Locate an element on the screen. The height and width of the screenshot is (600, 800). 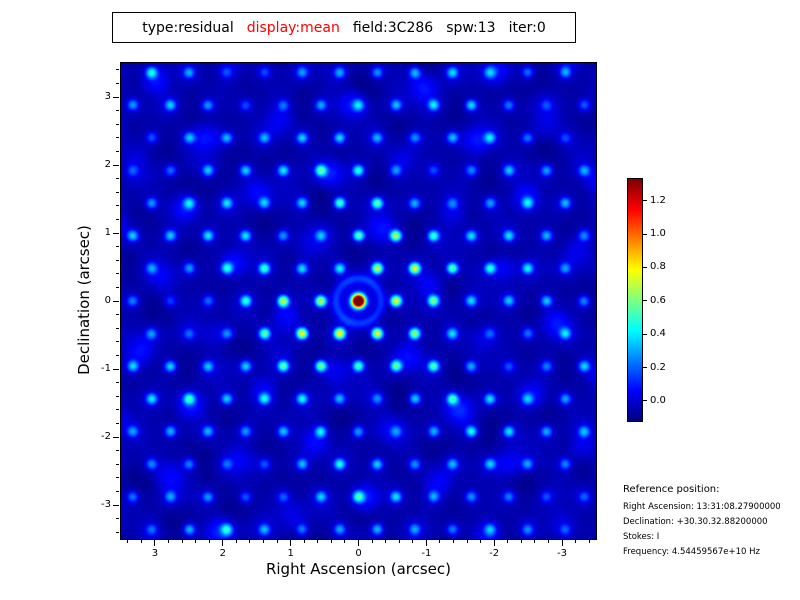
x-tick-label: -1 is located at coordinates (426, 553).